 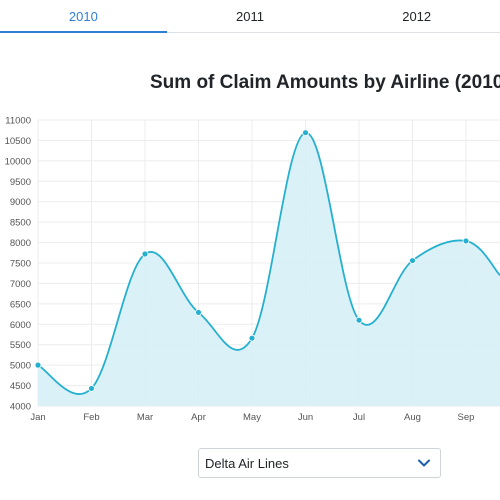 I want to click on y-tick-label: 10500, so click(x=18, y=141).